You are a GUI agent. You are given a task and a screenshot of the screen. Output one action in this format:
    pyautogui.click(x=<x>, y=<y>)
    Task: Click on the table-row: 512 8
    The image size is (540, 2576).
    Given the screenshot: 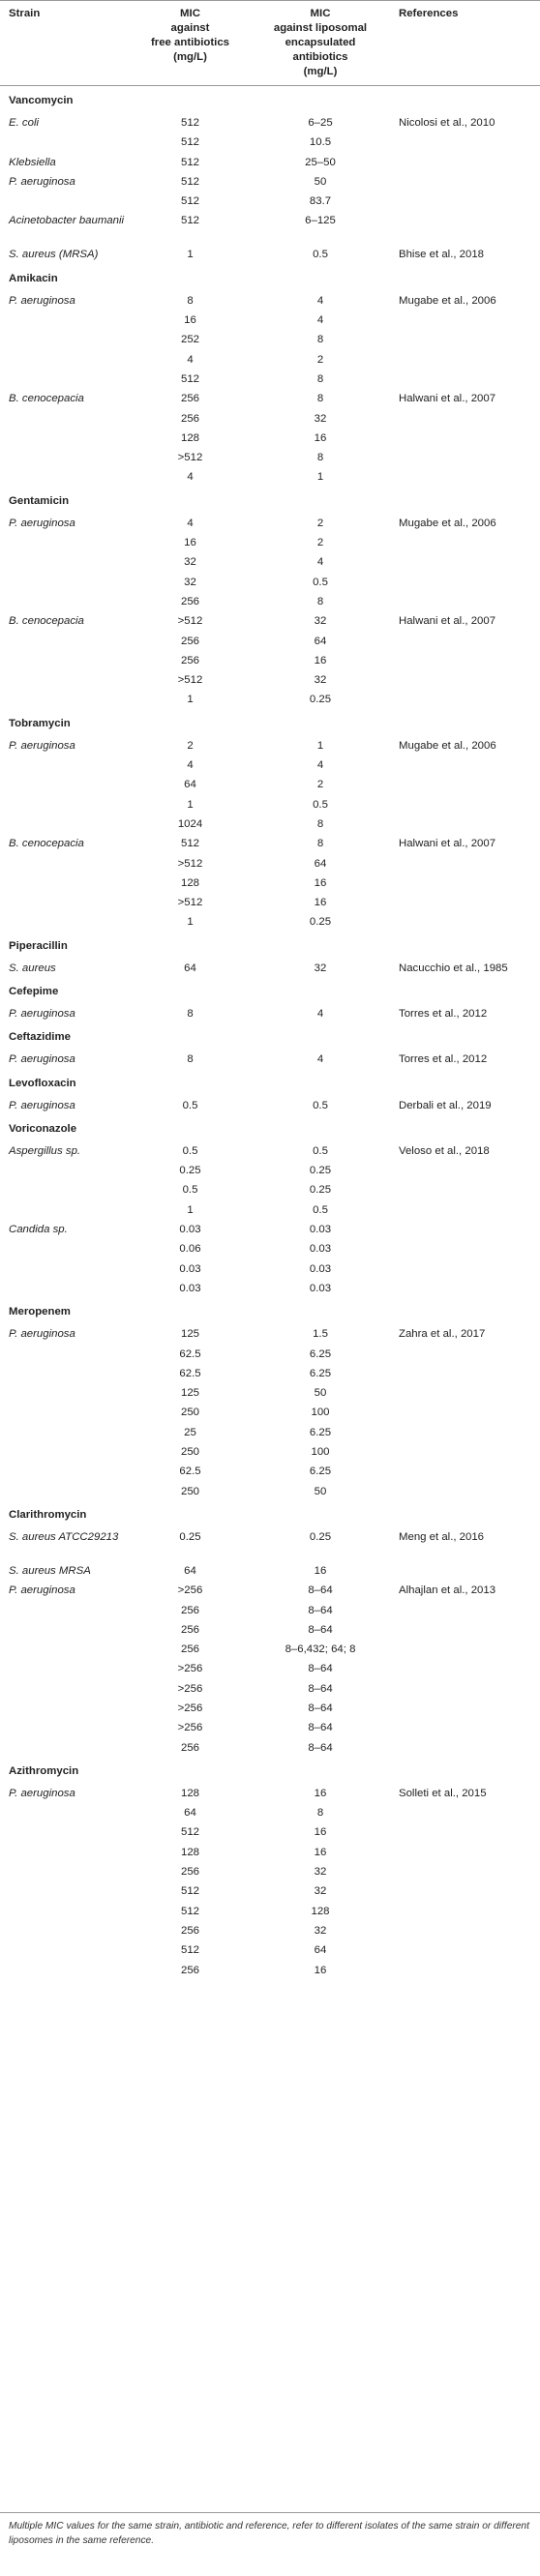 What is the action you would take?
    pyautogui.click(x=270, y=378)
    